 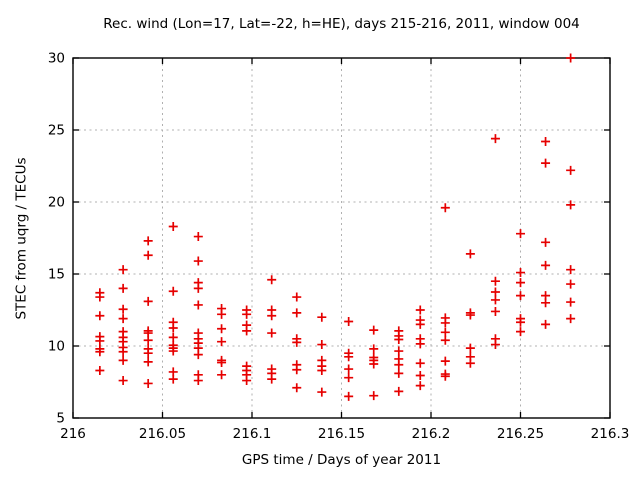 I want to click on y-tick-label: 10, so click(x=56, y=347).